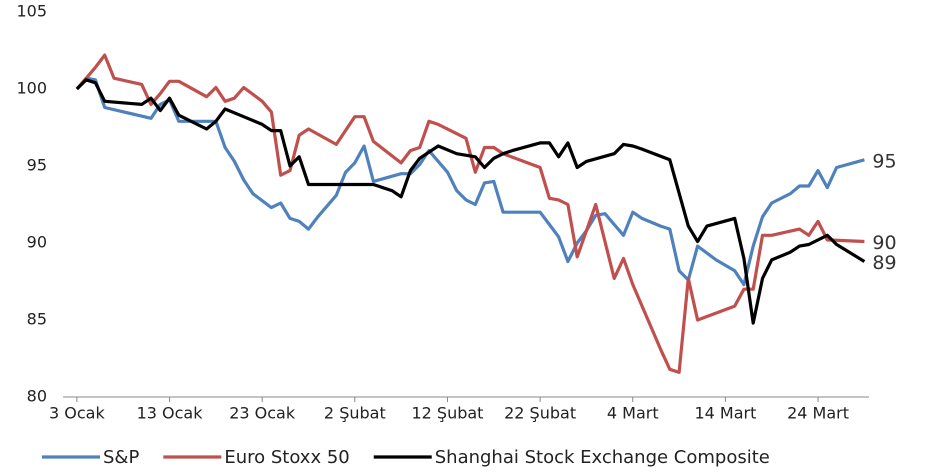 The width and height of the screenshot is (926, 476). Describe the element at coordinates (884, 243) in the screenshot. I see `end-label: 90` at that location.